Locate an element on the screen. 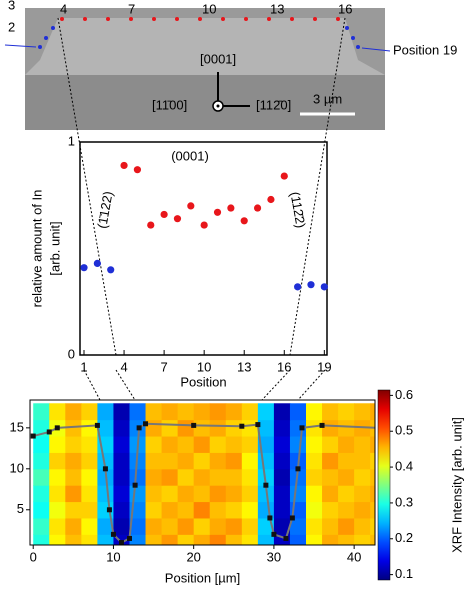  facet-label: (0001) is located at coordinates (190, 155).